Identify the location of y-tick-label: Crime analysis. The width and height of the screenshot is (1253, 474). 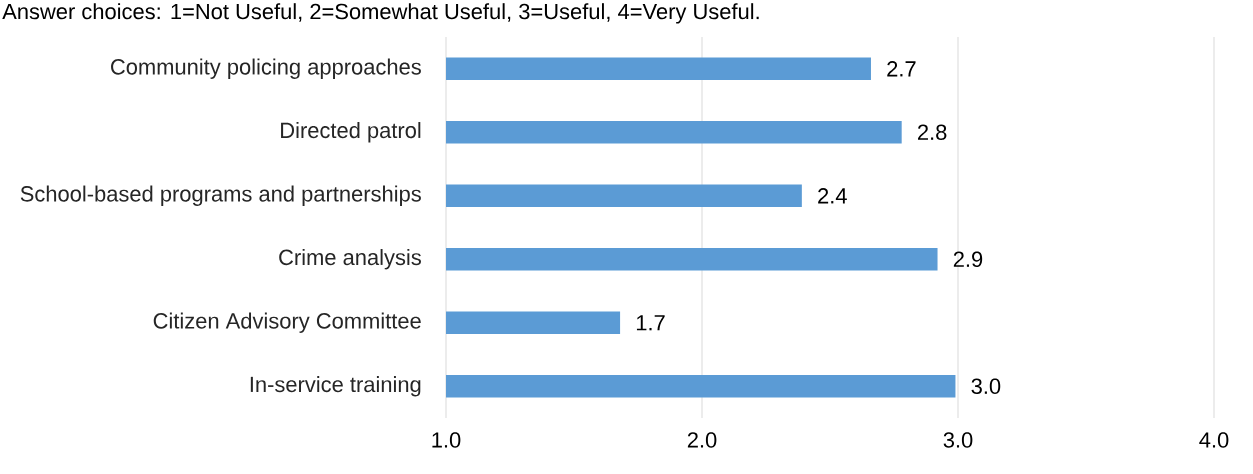
(350, 259).